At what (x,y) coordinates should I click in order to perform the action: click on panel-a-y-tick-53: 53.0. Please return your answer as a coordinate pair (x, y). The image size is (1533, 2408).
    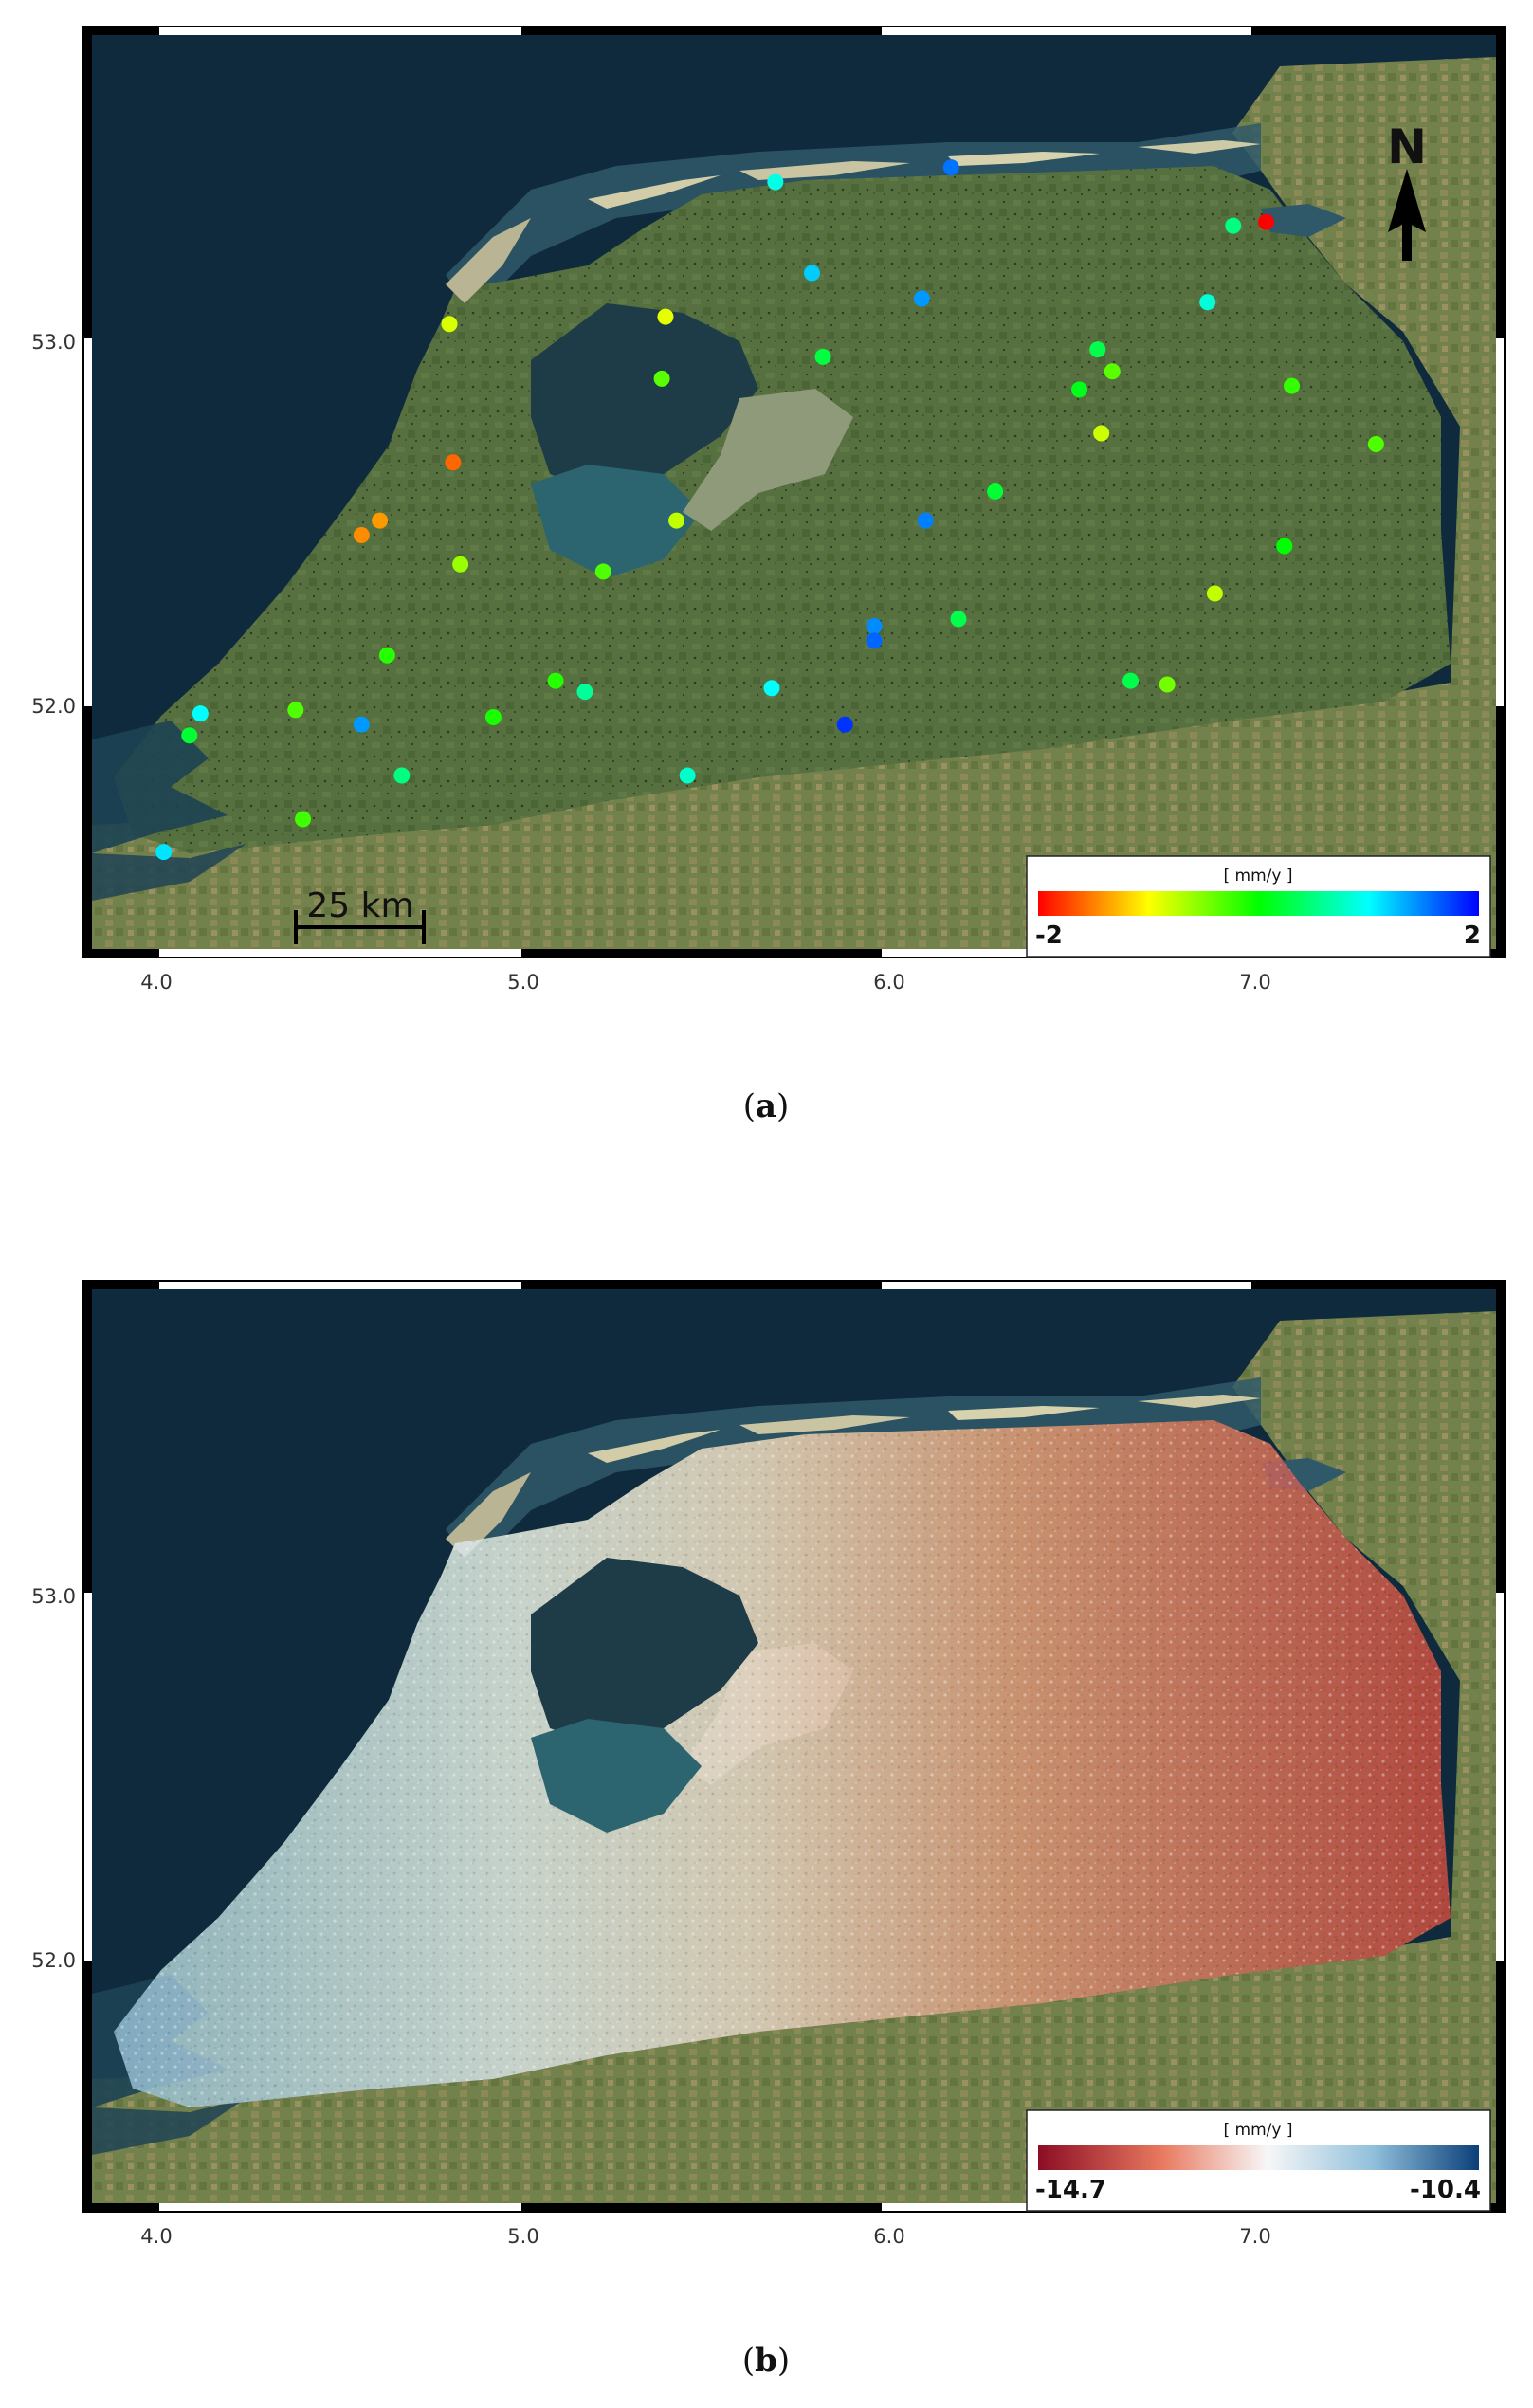
    Looking at the image, I should click on (53, 342).